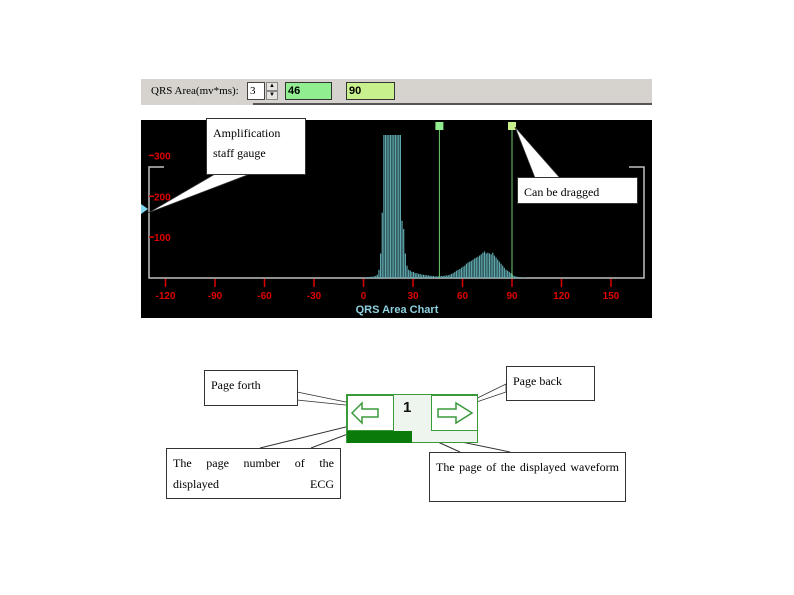 The image size is (794, 595). Describe the element at coordinates (308, 91) in the screenshot. I see `lower-bound-input: 46` at that location.